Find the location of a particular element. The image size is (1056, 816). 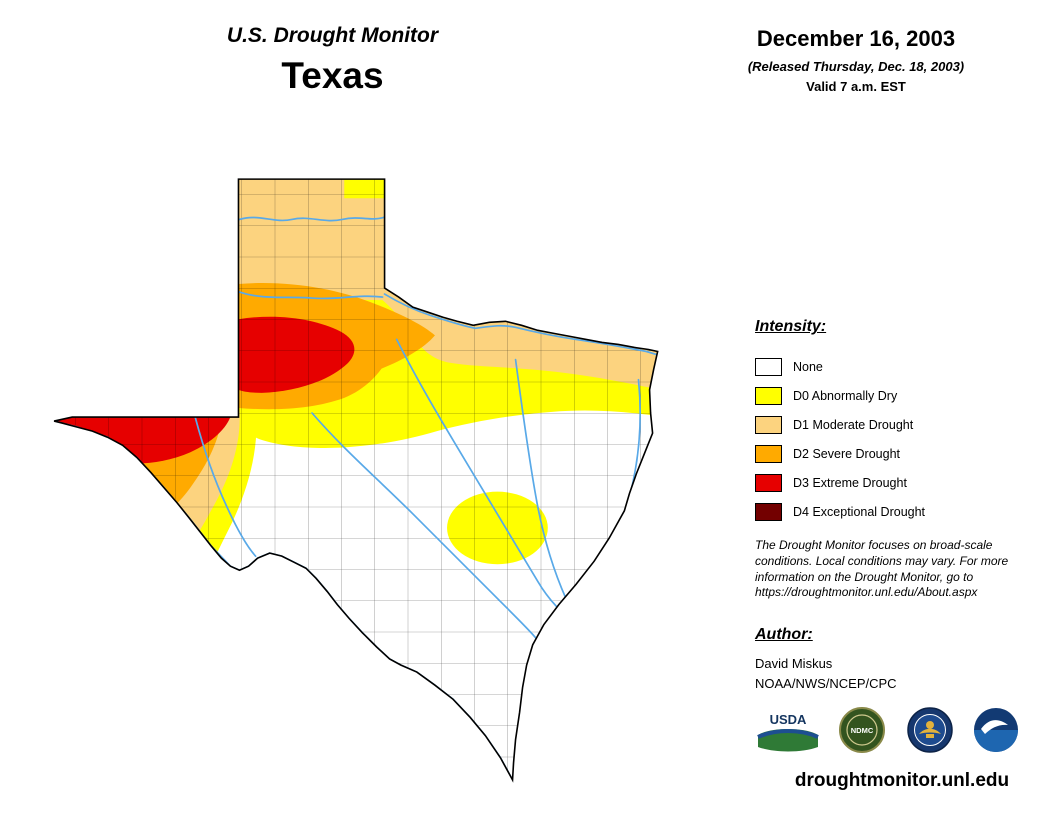

legend-swatch-d2 is located at coordinates (768, 453).